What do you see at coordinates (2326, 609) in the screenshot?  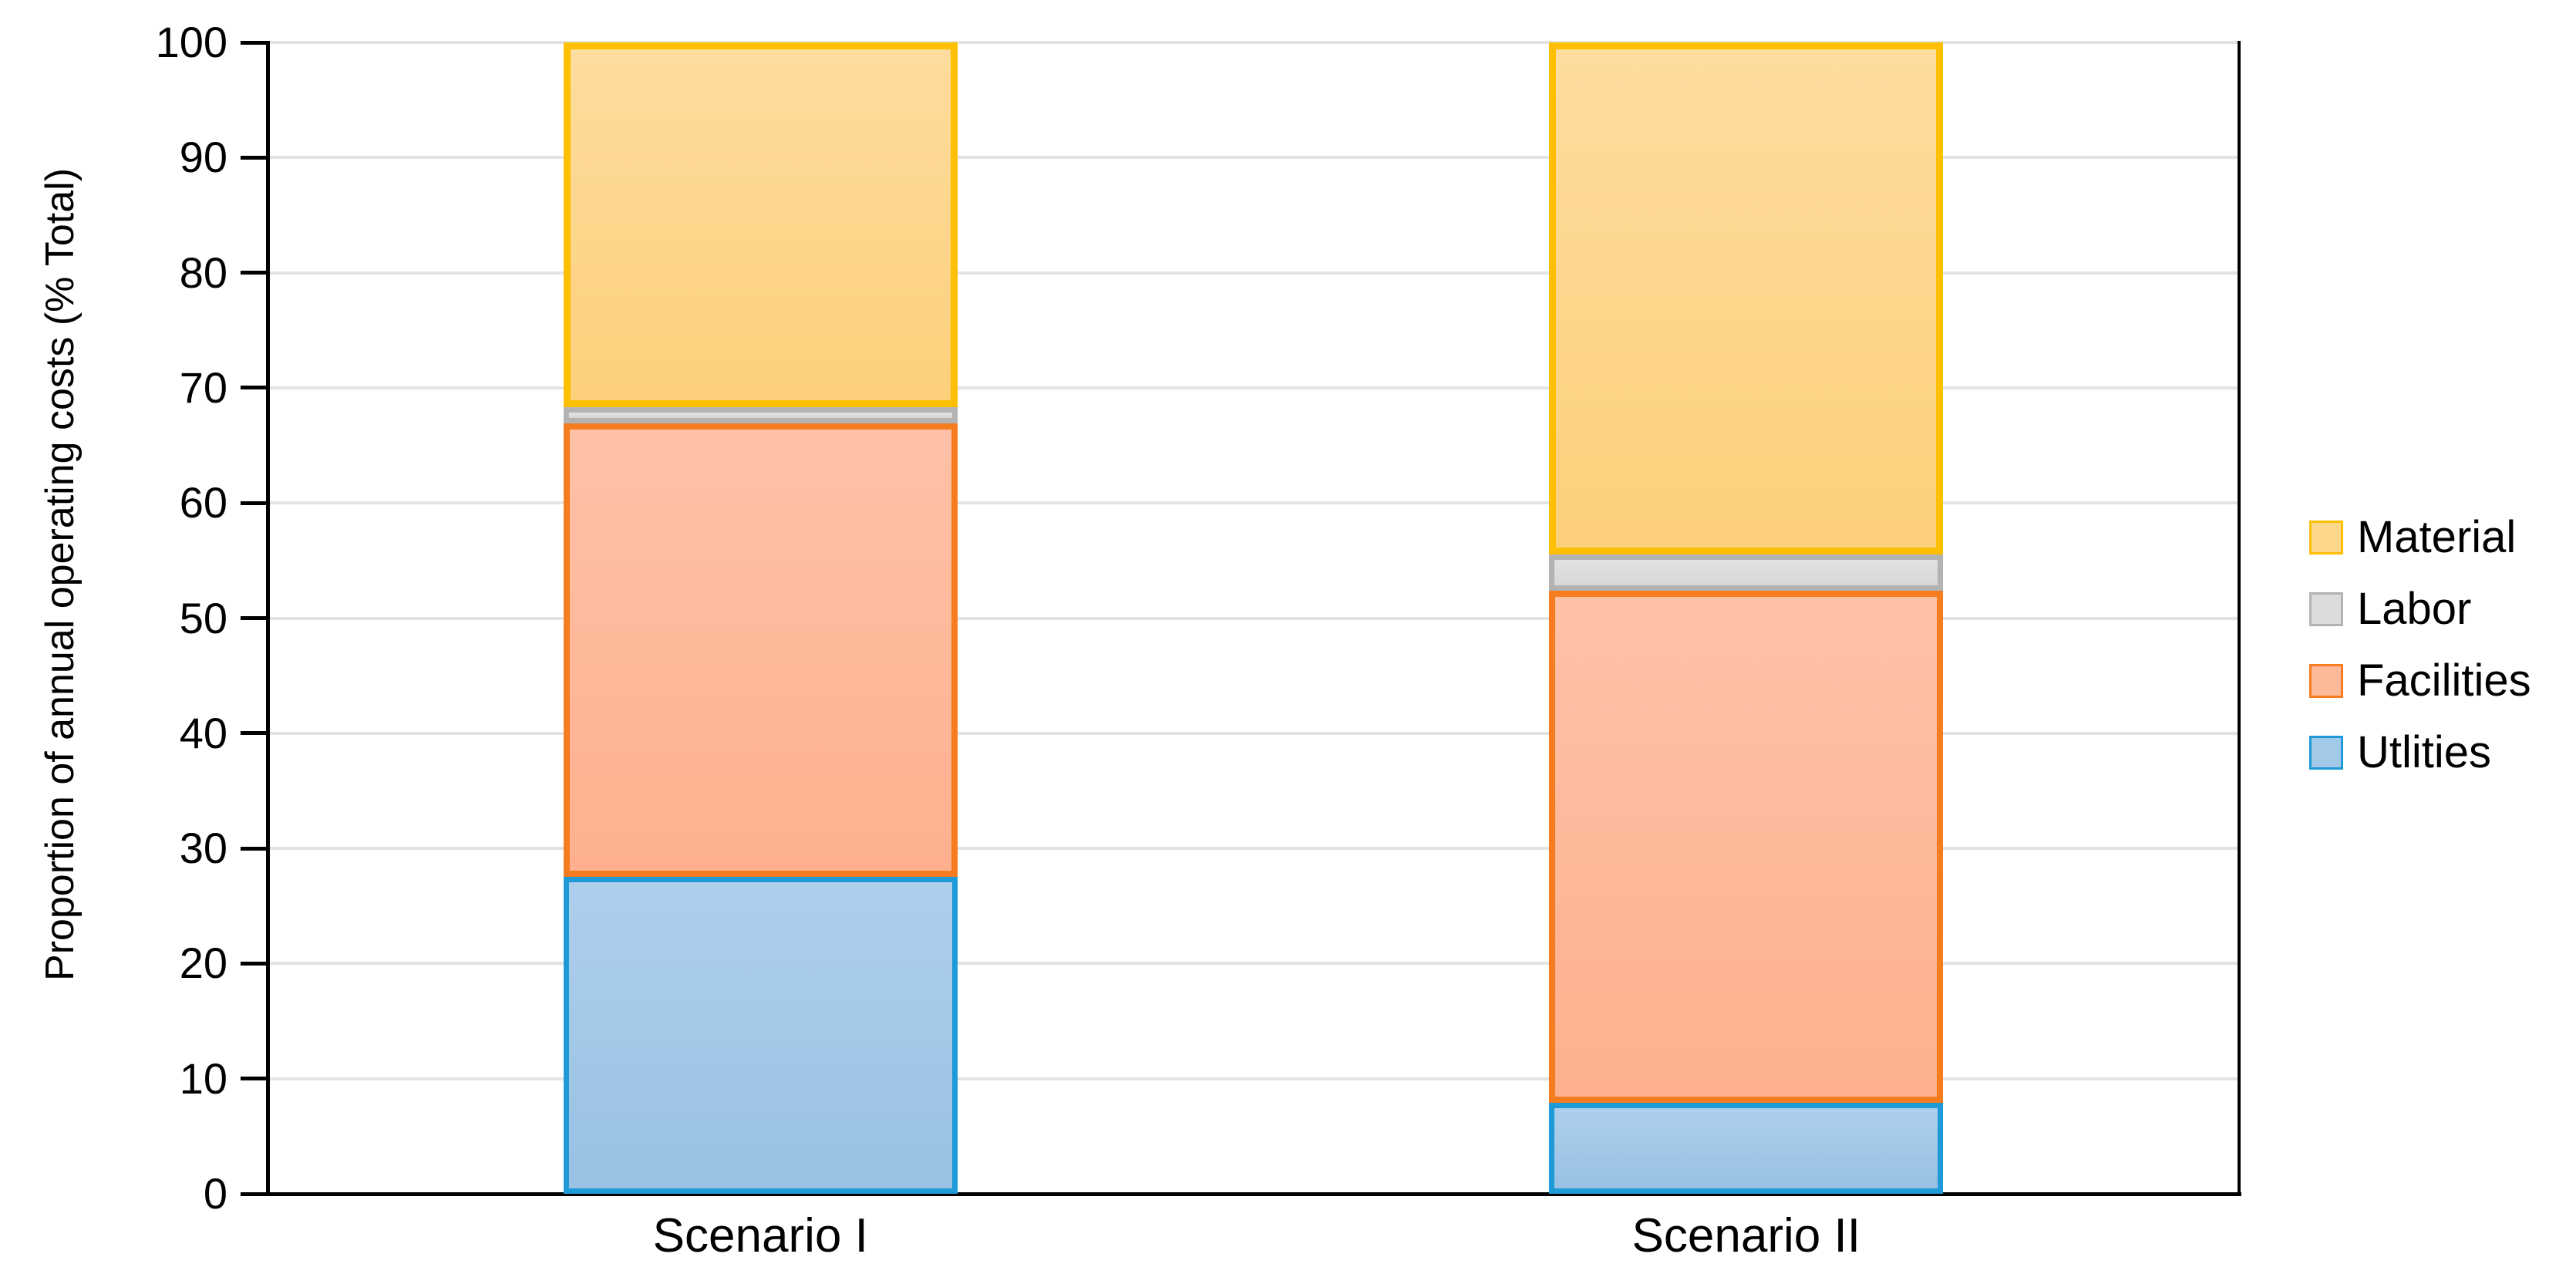 I see `legend-swatch-labor` at bounding box center [2326, 609].